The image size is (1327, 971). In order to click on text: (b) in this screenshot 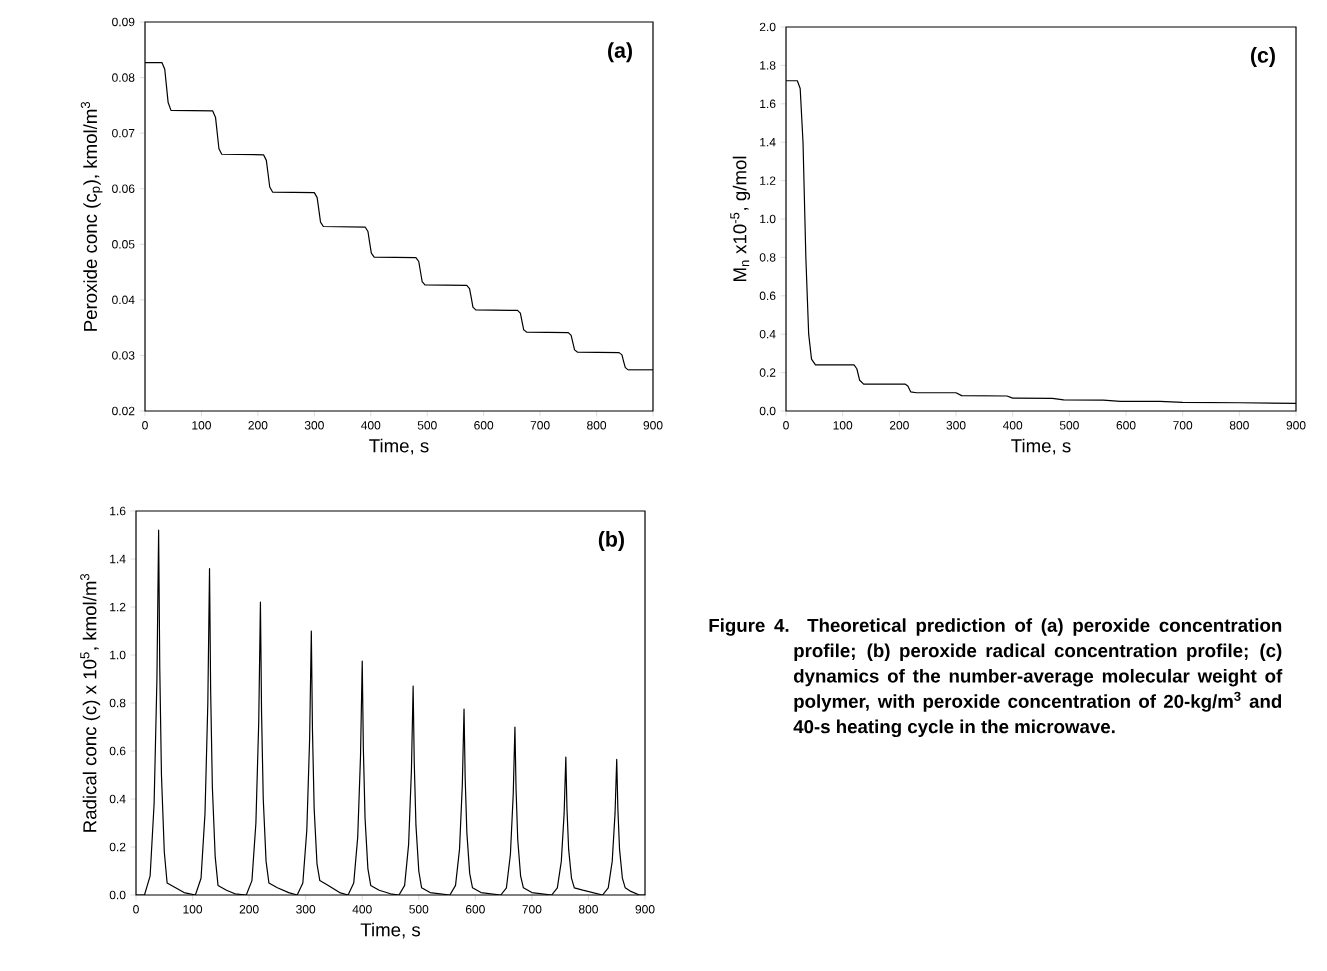, I will do `click(611, 541)`.